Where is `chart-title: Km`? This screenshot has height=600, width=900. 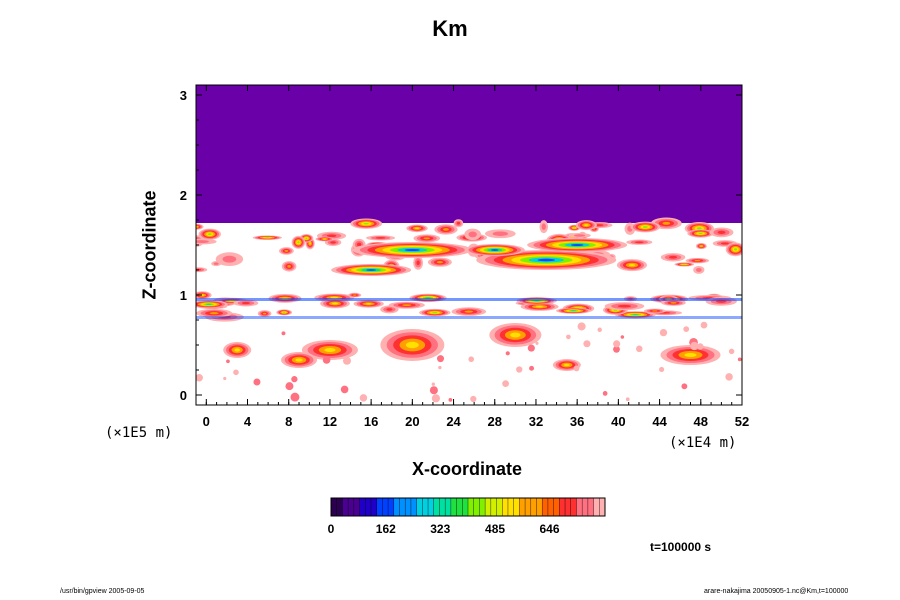 chart-title: Km is located at coordinates (450, 28).